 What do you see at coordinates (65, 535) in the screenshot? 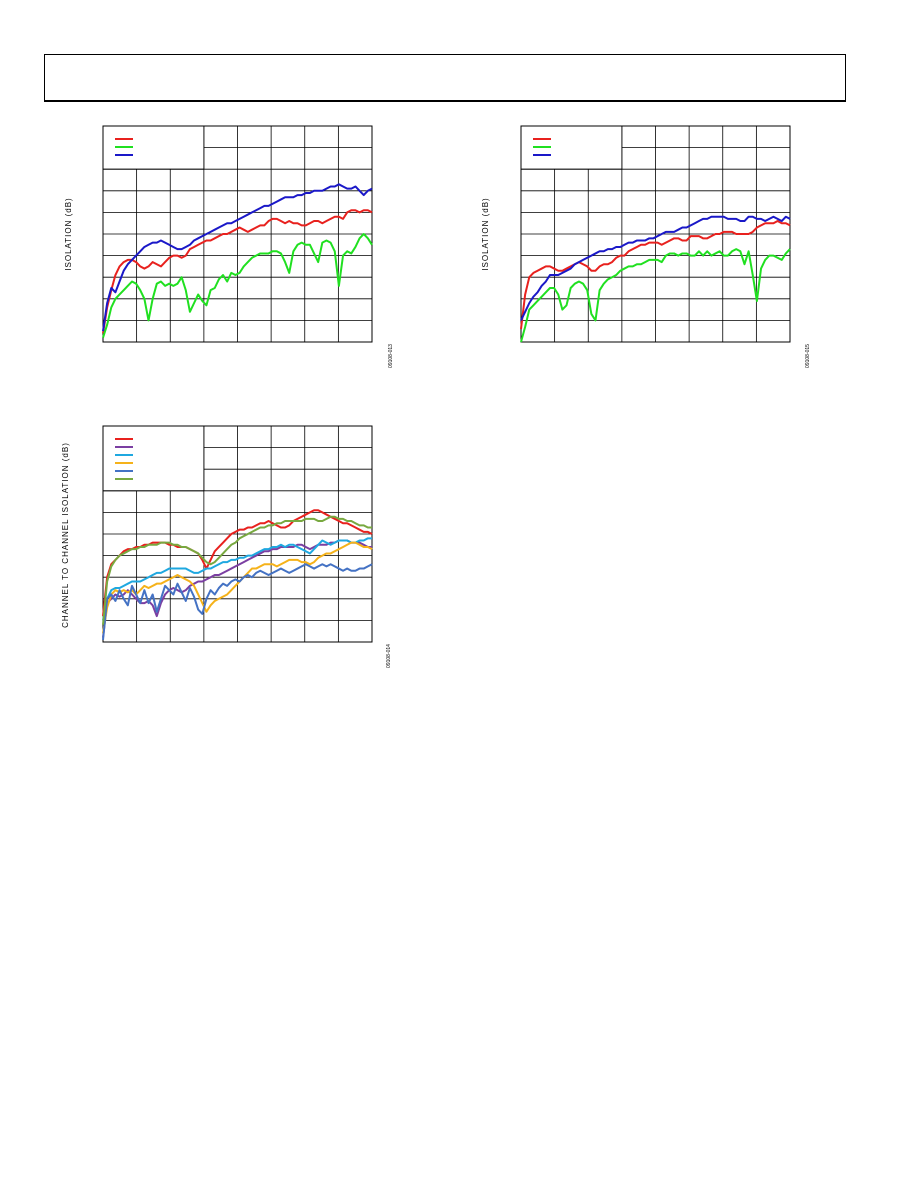
I see `chart-2-ylabel: CHANNEL TO CHANNEL ISOLATION (dB)` at bounding box center [65, 535].